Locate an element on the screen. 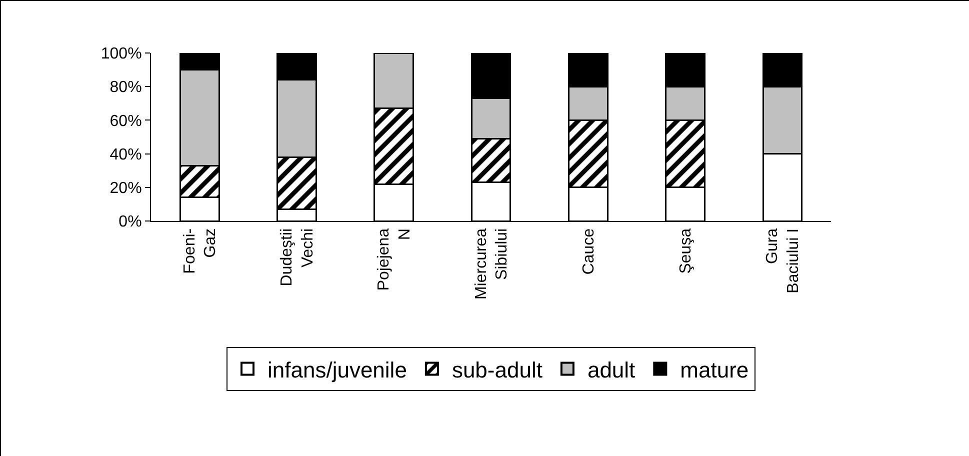  x-tick-label: Cauce is located at coordinates (589, 251).